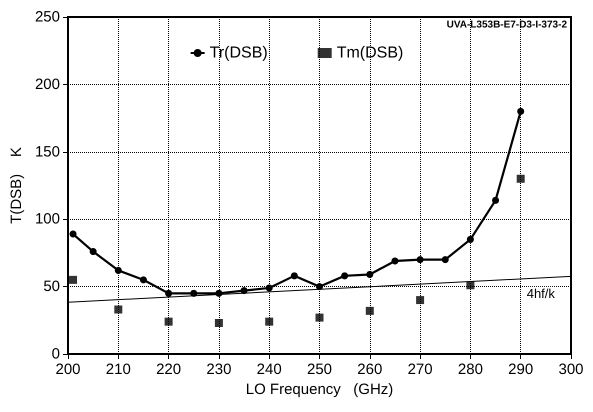 Image resolution: width=593 pixels, height=412 pixels. What do you see at coordinates (68, 369) in the screenshot?
I see `x-tick-label: 200` at bounding box center [68, 369].